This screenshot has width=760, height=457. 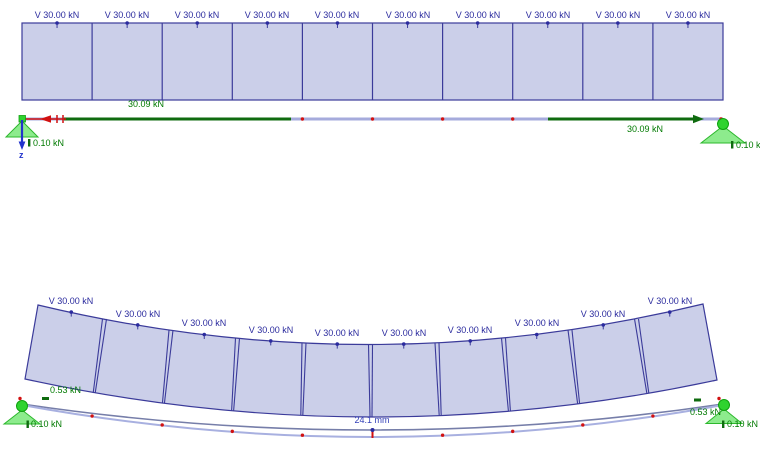 I want to click on support-node-left, so click(x=22, y=406).